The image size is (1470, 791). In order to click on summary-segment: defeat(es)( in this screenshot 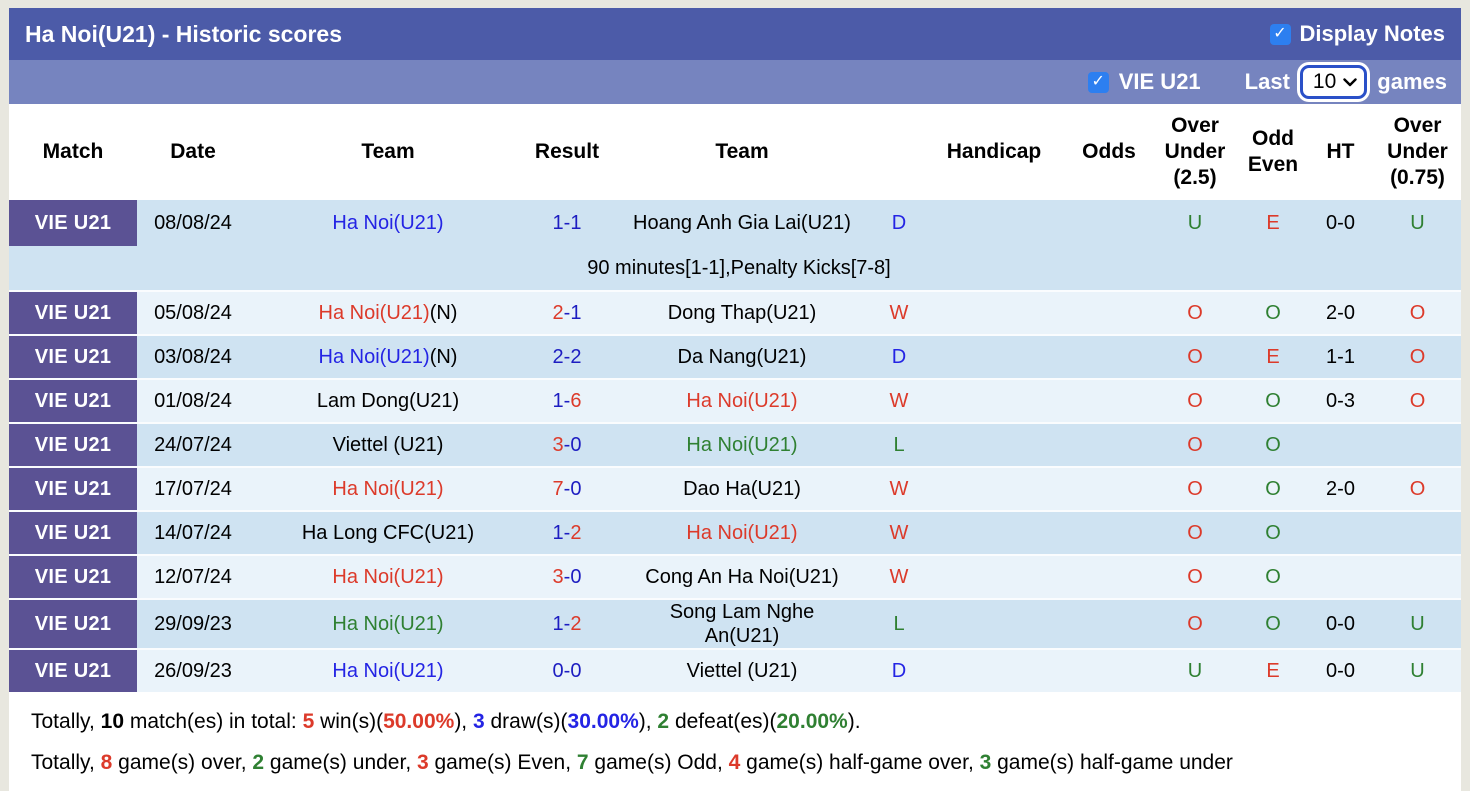, I will do `click(723, 721)`.